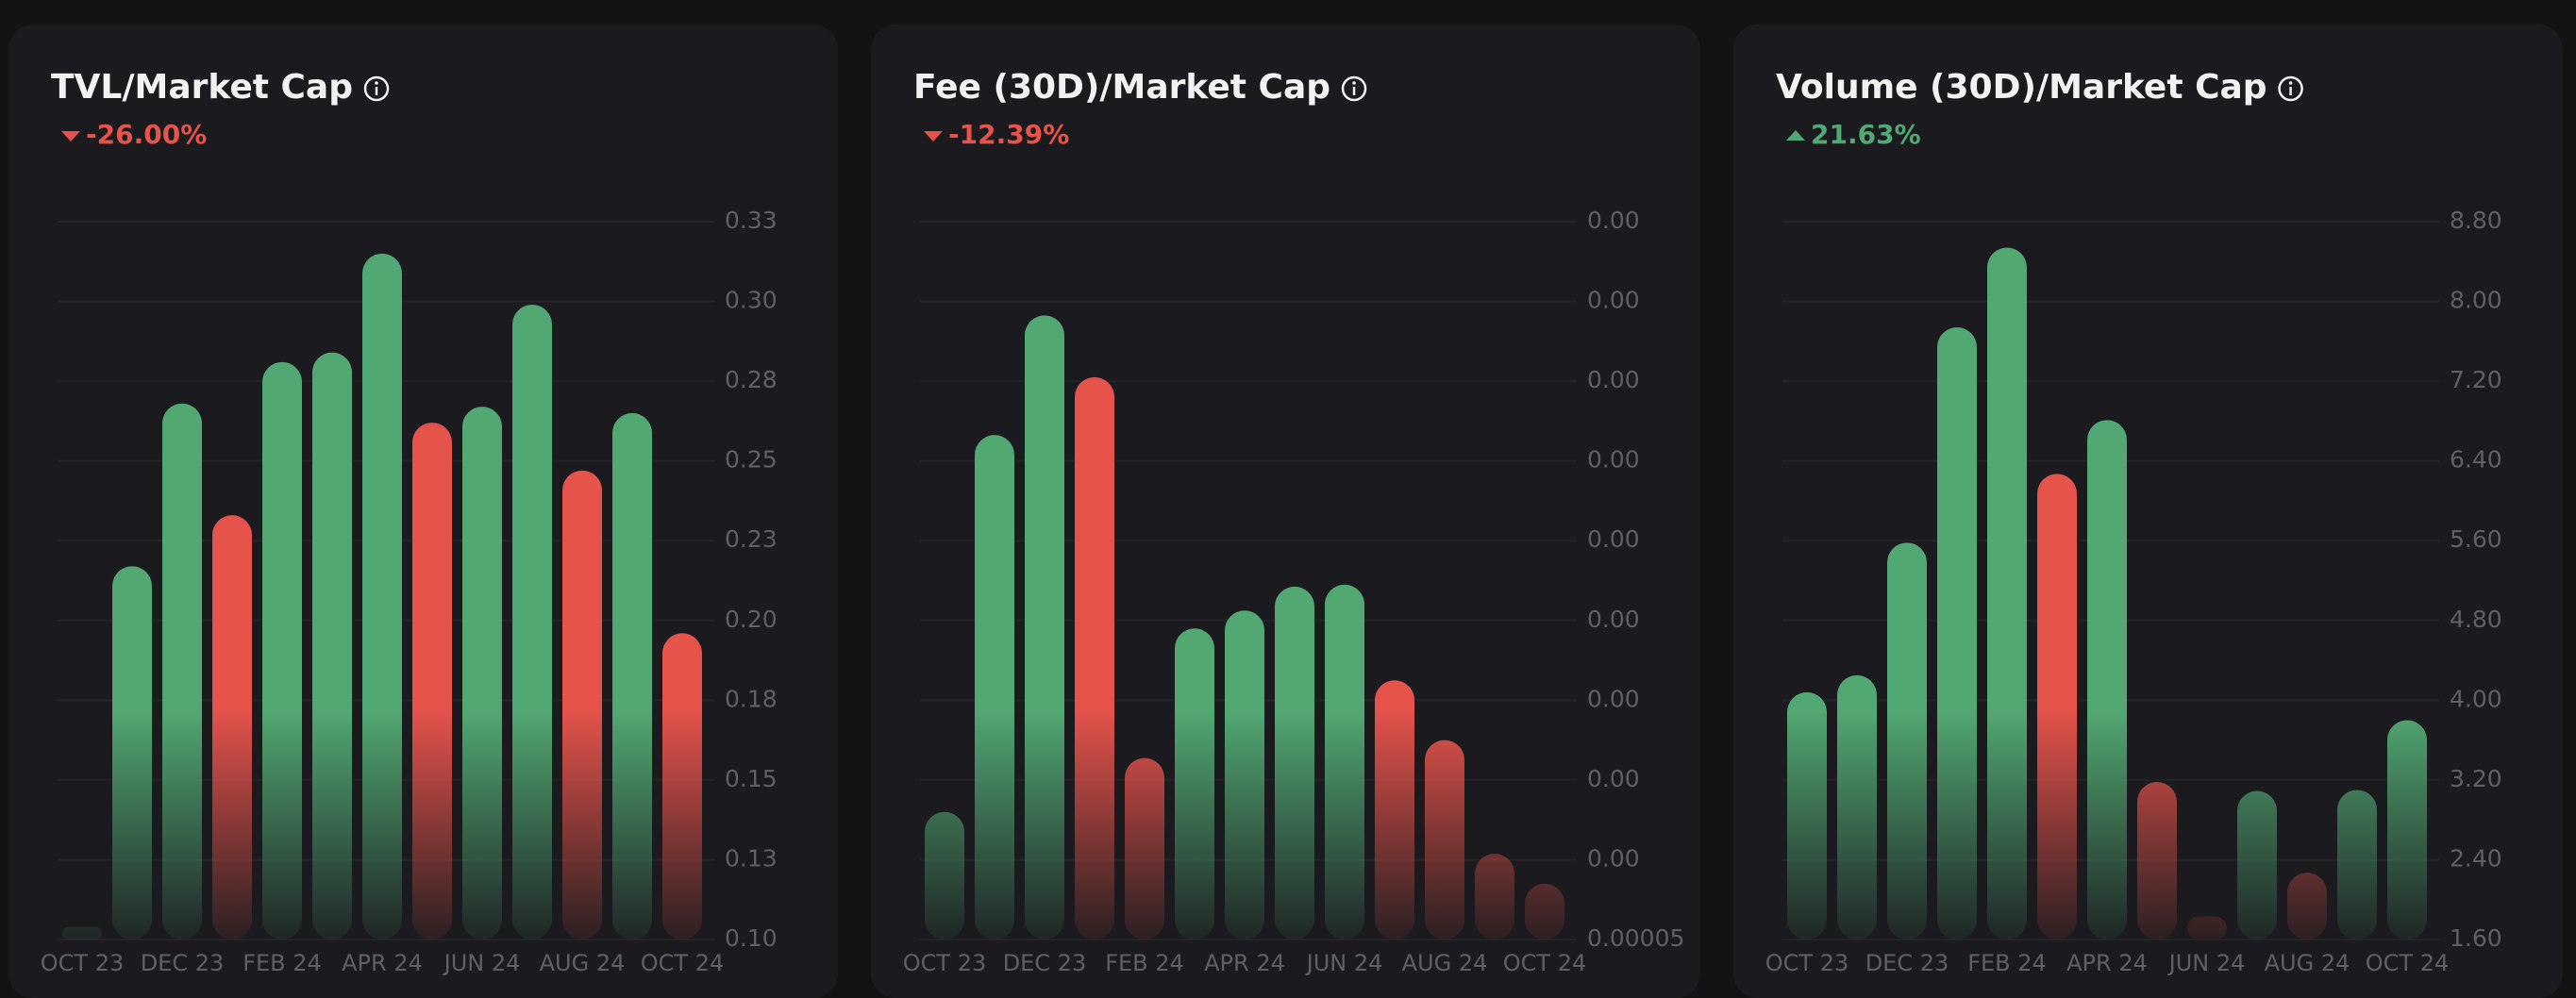 Image resolution: width=2576 pixels, height=998 pixels. What do you see at coordinates (1008, 134) in the screenshot?
I see `change-value: -12.39%` at bounding box center [1008, 134].